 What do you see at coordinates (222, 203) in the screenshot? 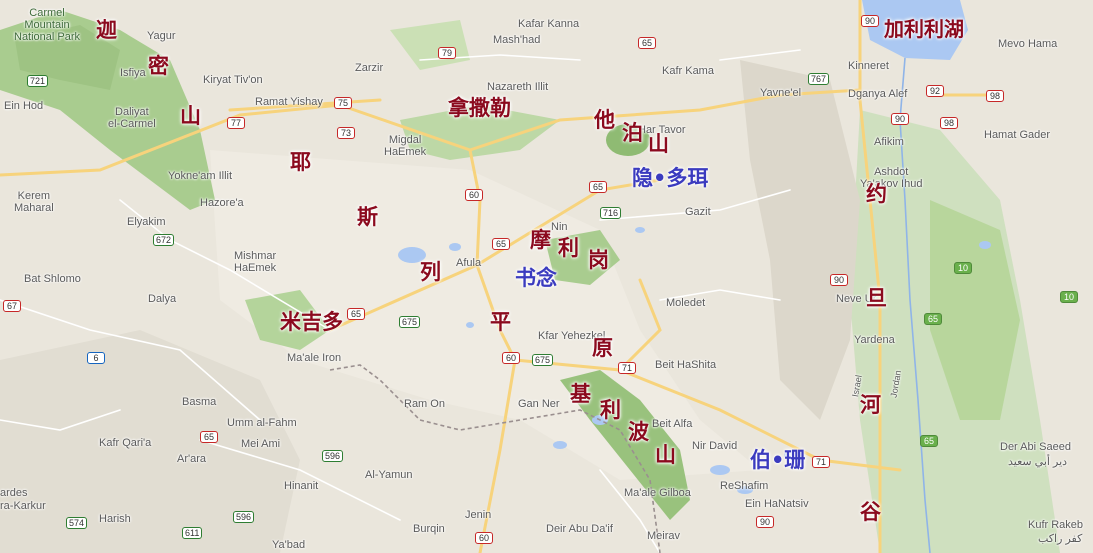
I see `place-hazorea: Hazore'a` at bounding box center [222, 203].